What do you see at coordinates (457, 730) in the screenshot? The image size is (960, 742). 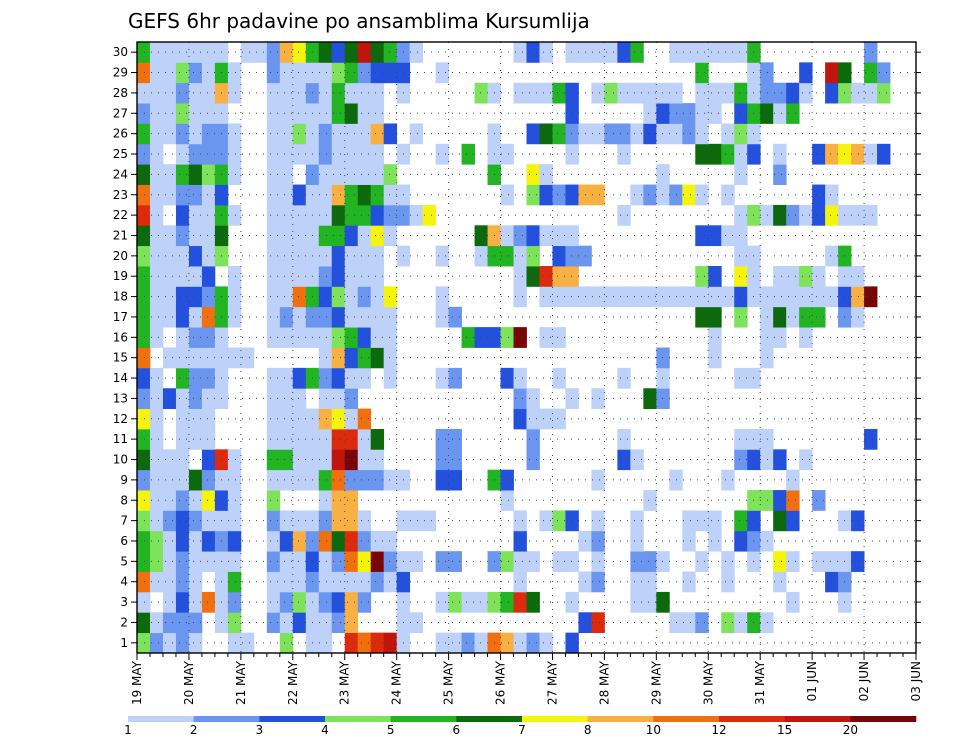 I see `legend-label: 6` at bounding box center [457, 730].